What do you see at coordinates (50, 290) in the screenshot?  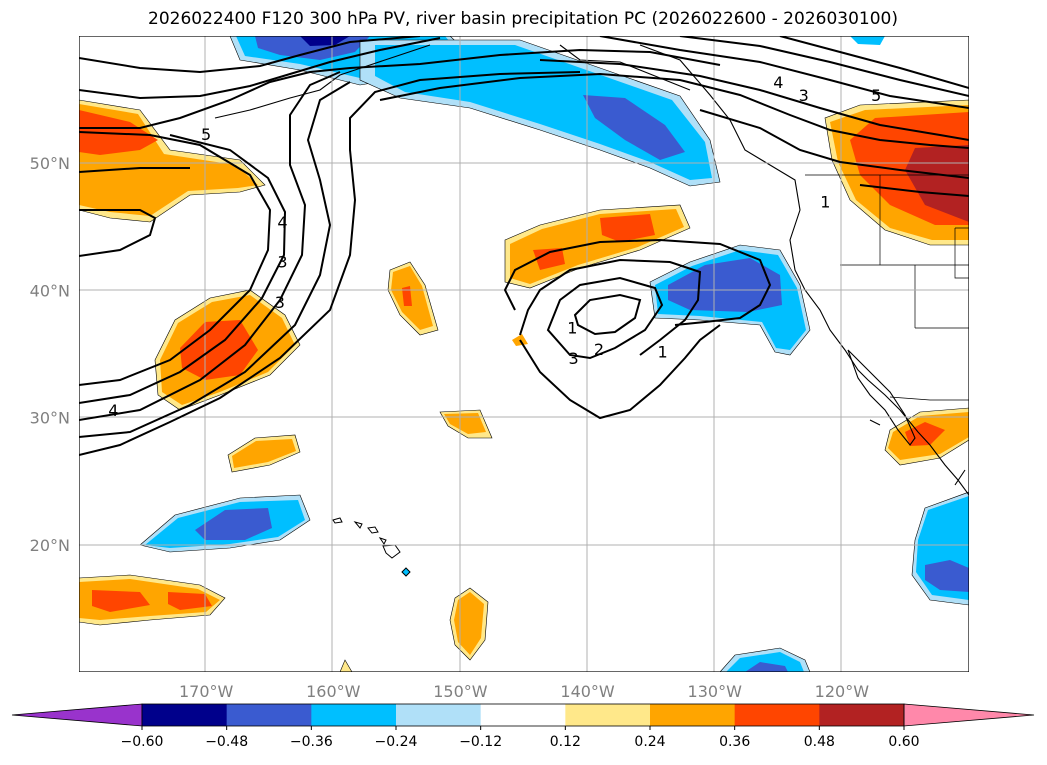 I see `lat-tick-label: 40°N` at bounding box center [50, 290].